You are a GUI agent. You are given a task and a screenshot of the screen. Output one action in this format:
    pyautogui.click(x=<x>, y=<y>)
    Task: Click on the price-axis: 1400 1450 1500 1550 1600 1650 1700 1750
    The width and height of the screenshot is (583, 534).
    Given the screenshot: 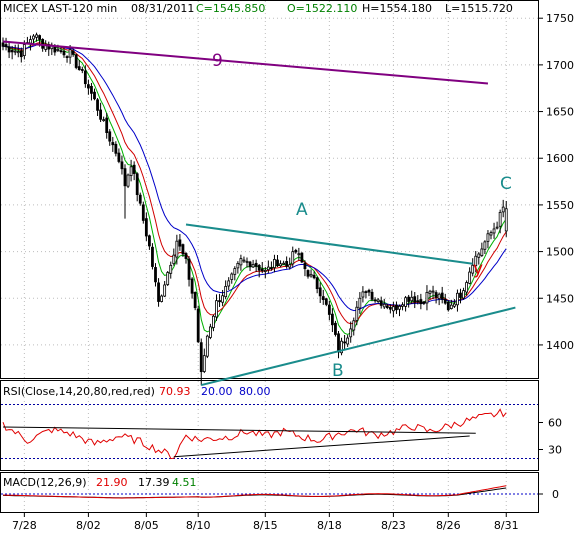 What is the action you would take?
    pyautogui.click(x=556, y=182)
    